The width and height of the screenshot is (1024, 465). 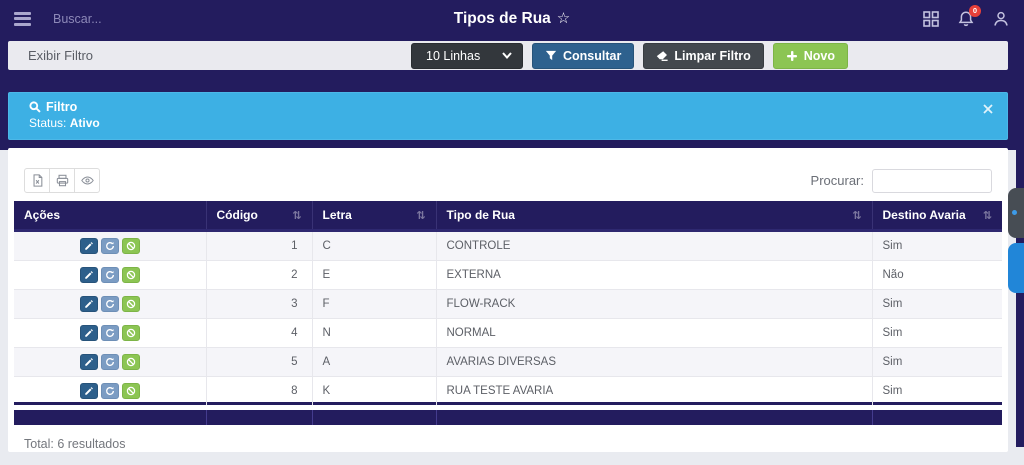 What do you see at coordinates (467, 55) in the screenshot?
I see `rows-per-page-select: 10 Linhas` at bounding box center [467, 55].